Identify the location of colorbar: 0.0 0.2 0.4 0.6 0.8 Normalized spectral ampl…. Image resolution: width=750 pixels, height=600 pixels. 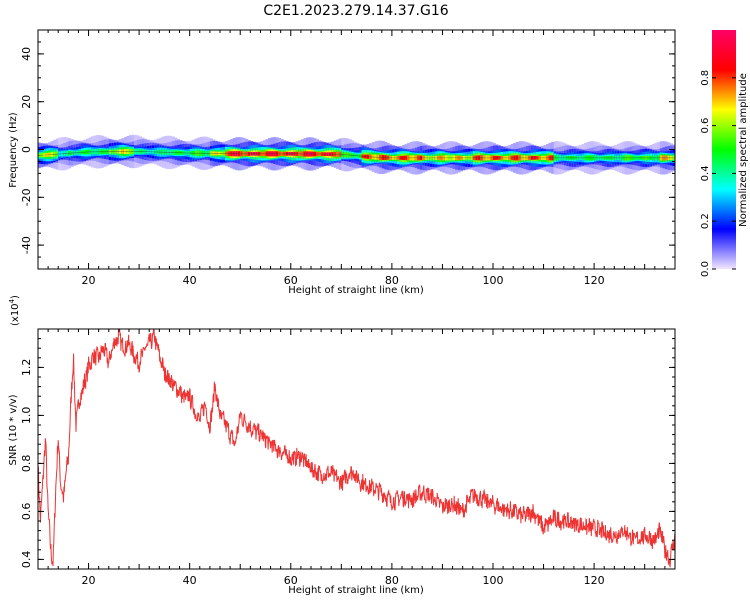
(724, 153).